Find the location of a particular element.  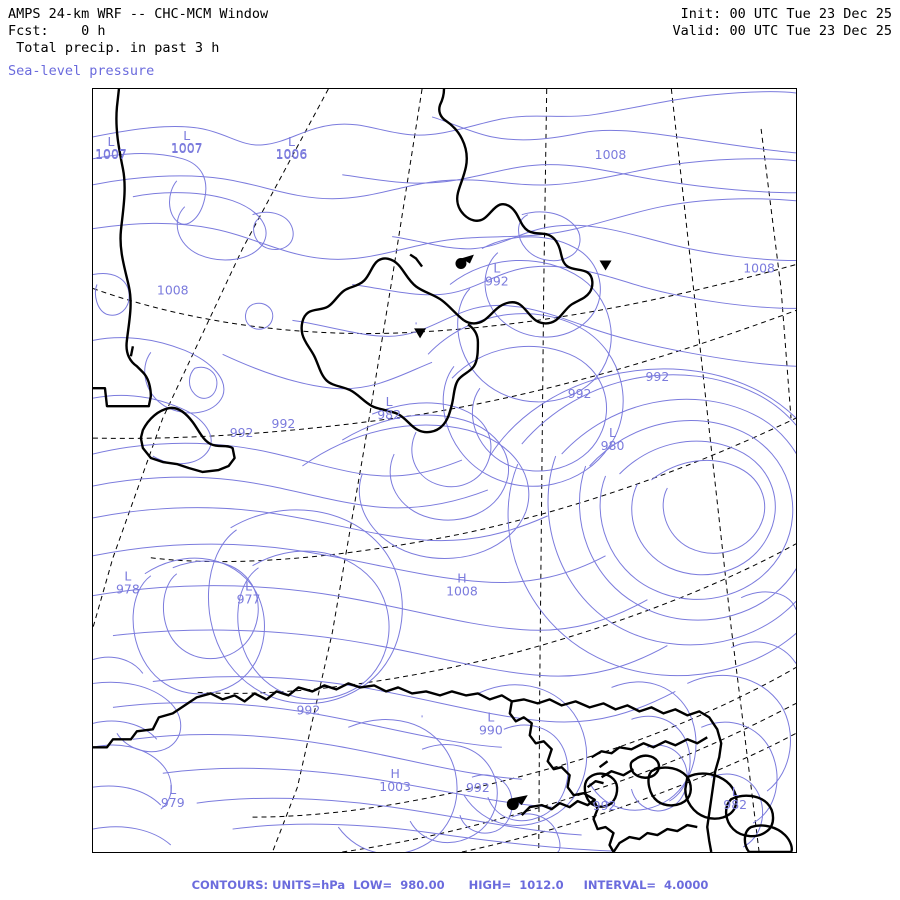

low-center-982-12-value: 982 is located at coordinates (735, 804).